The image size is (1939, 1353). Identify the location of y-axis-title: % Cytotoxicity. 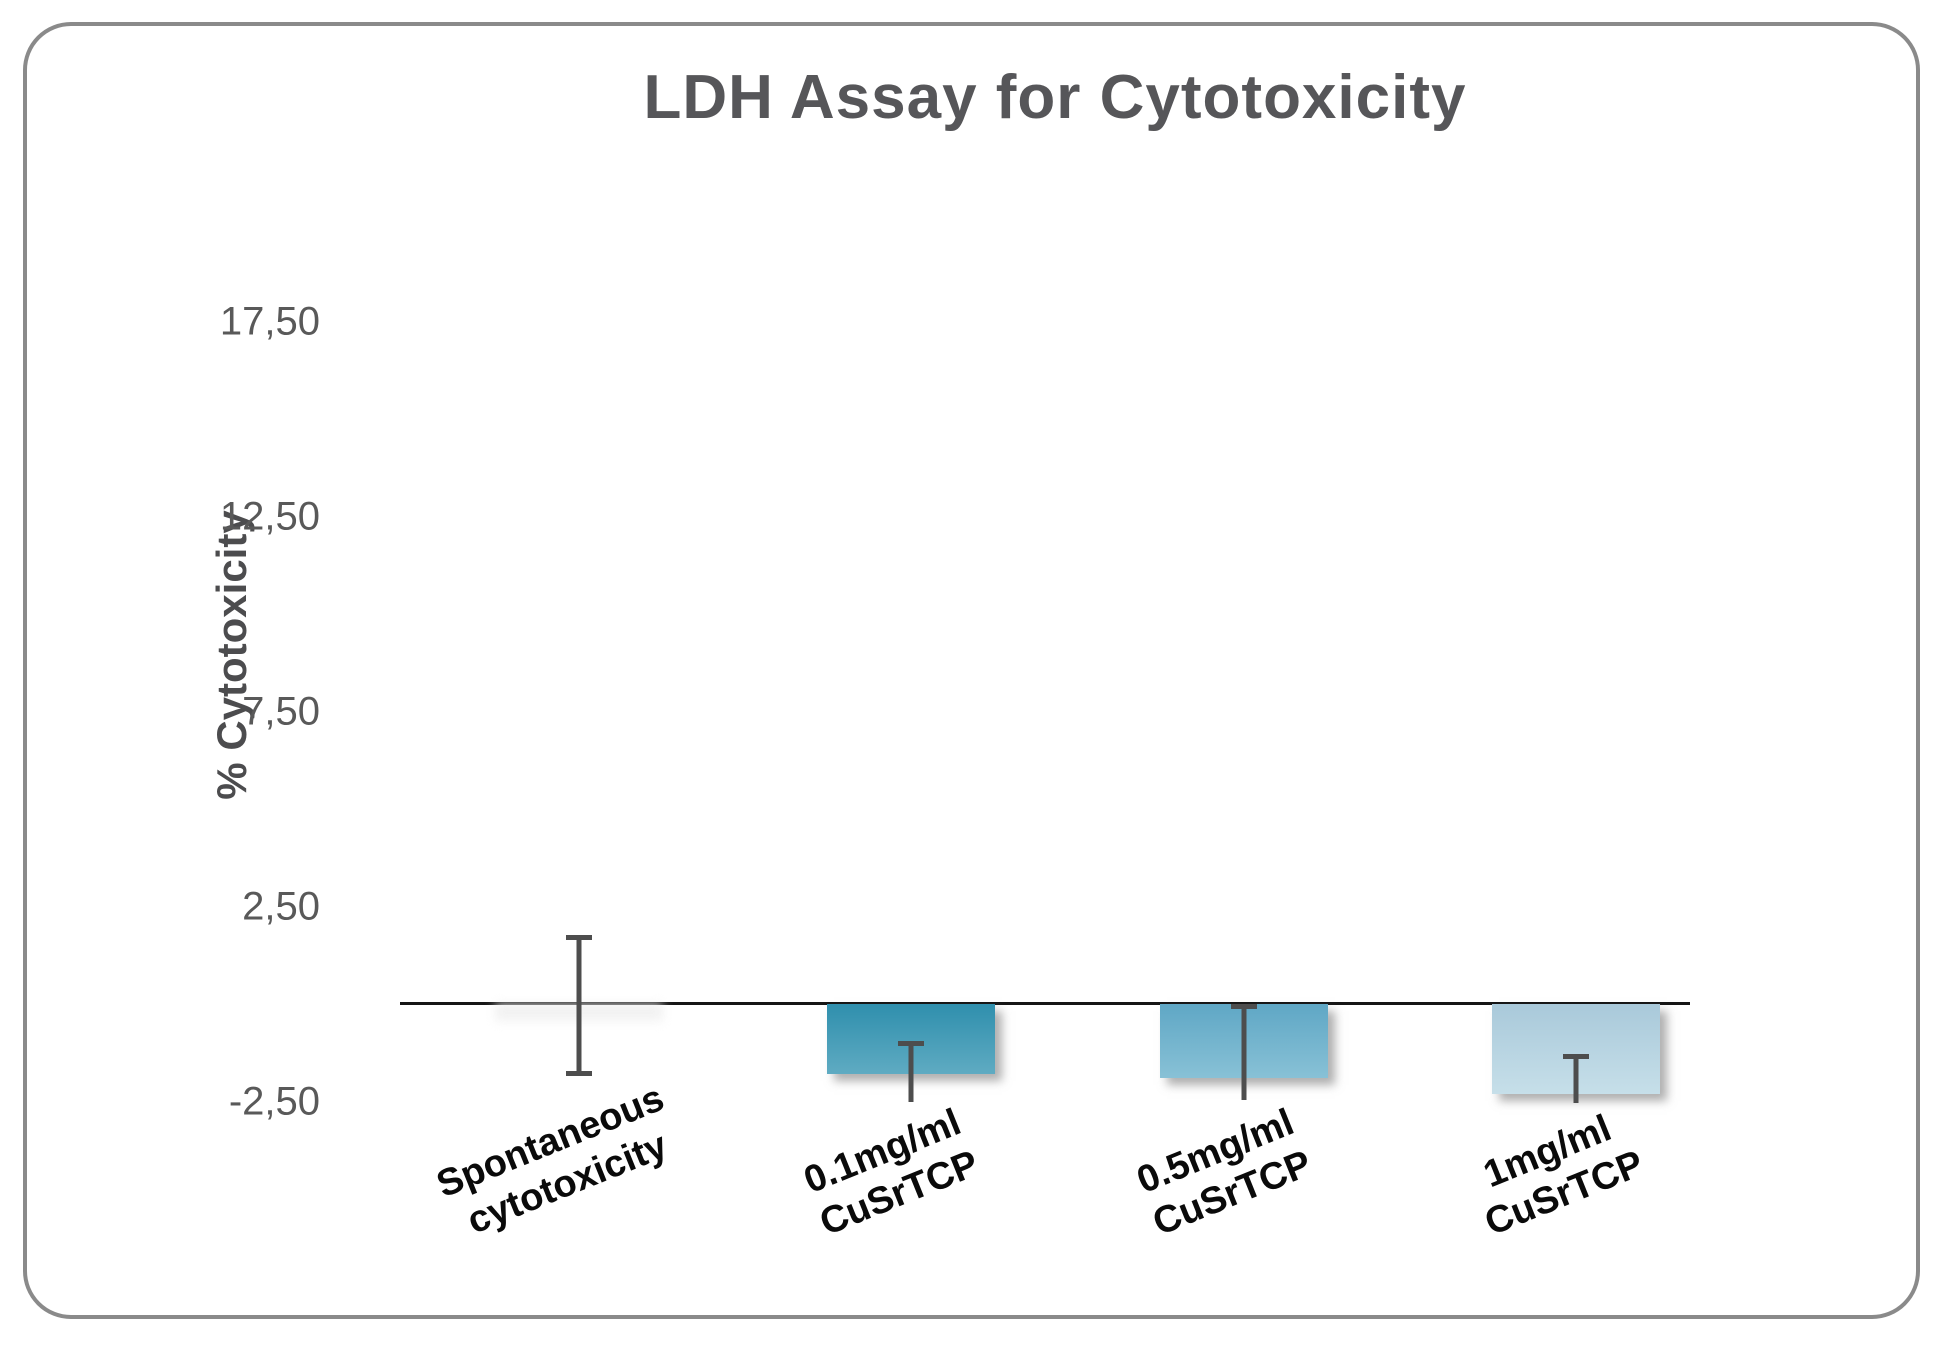
(231, 655).